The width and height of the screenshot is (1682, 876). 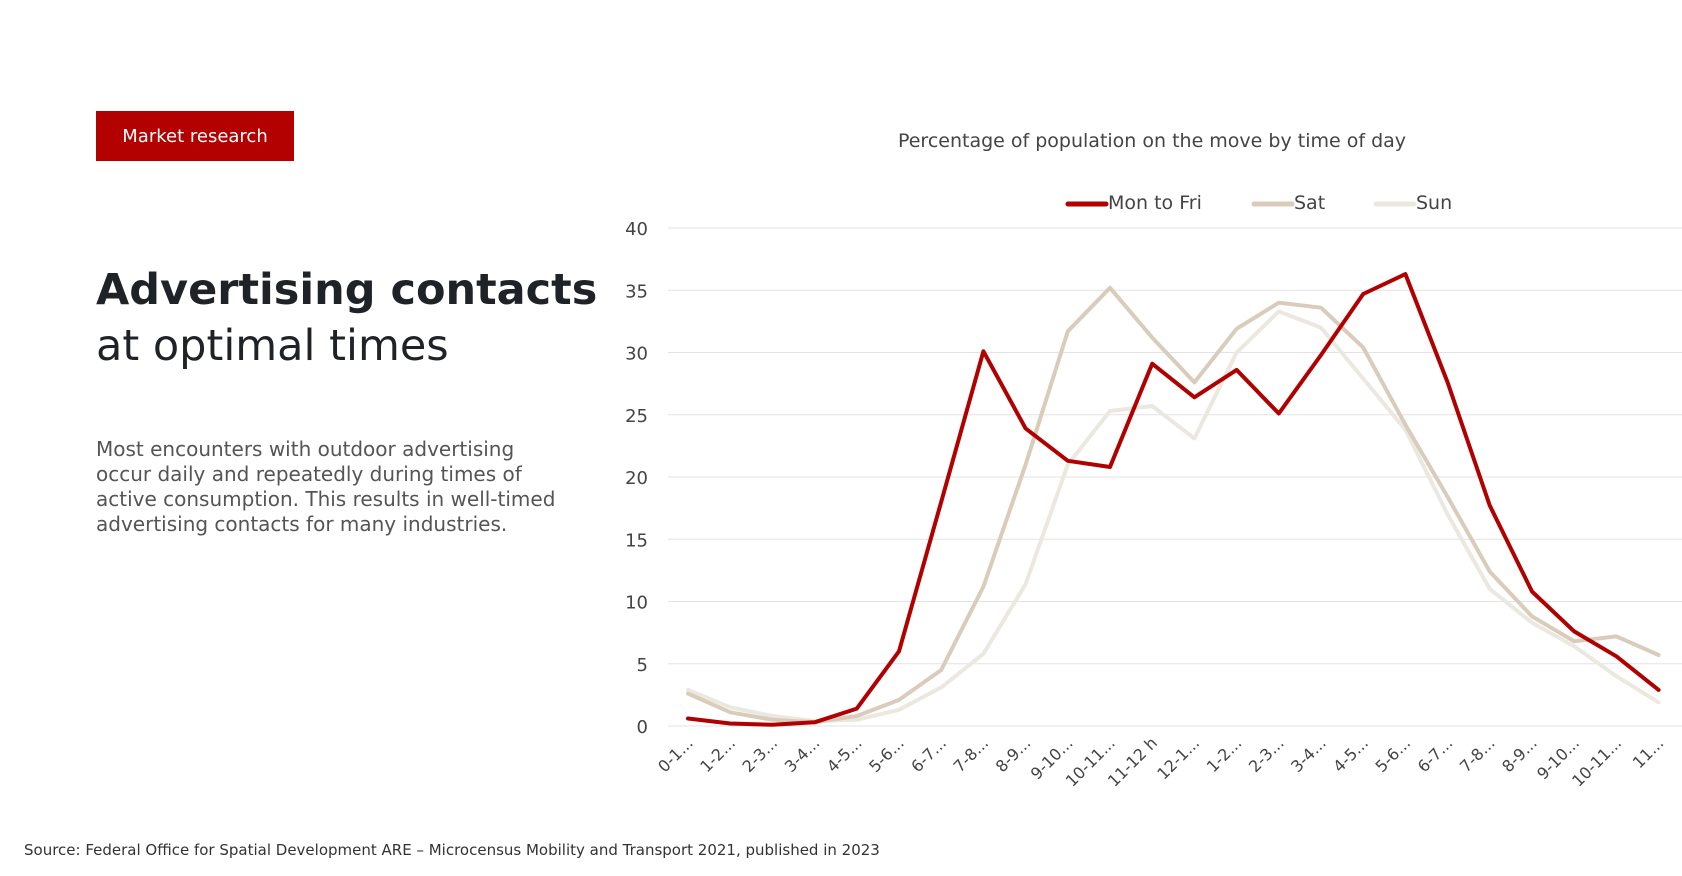 What do you see at coordinates (636, 416) in the screenshot?
I see `y-tick-label: 25` at bounding box center [636, 416].